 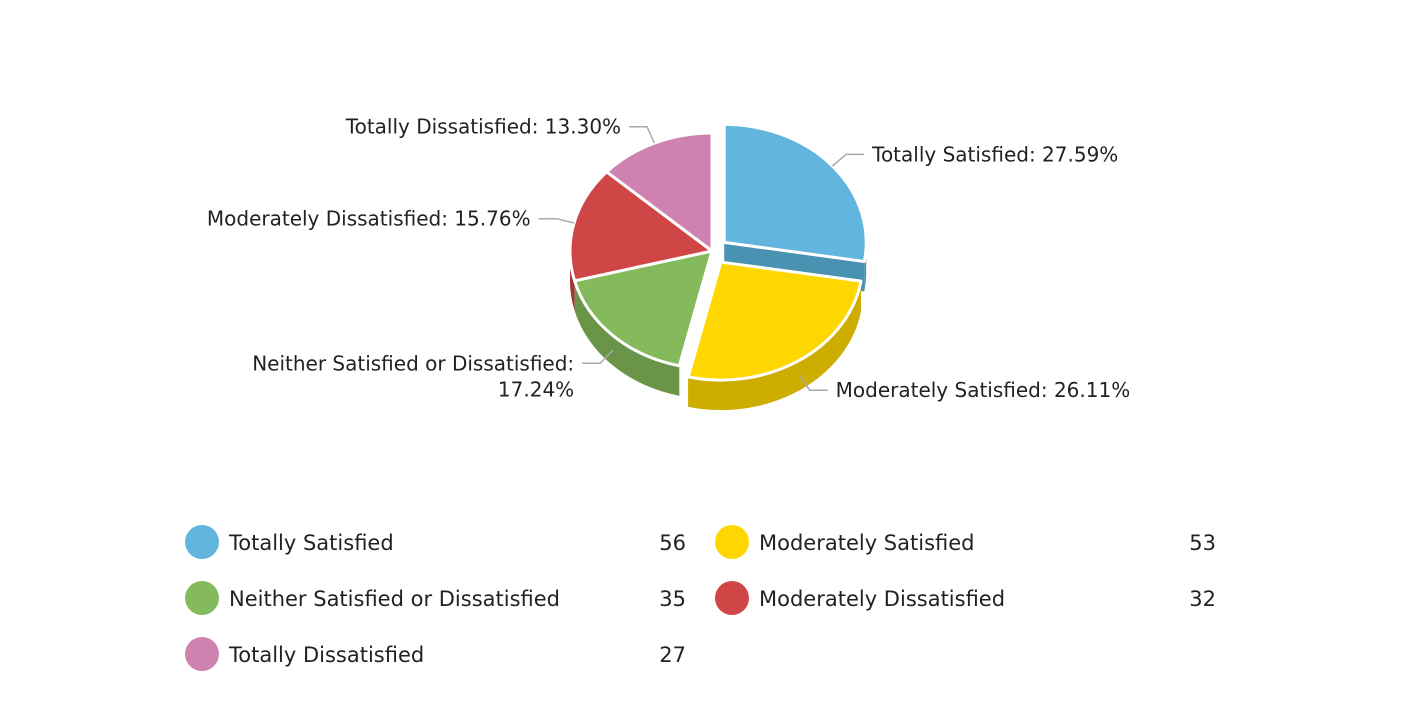 I want to click on pie-slice-neither-satisfied-or-dissatisfied, so click(x=643, y=308).